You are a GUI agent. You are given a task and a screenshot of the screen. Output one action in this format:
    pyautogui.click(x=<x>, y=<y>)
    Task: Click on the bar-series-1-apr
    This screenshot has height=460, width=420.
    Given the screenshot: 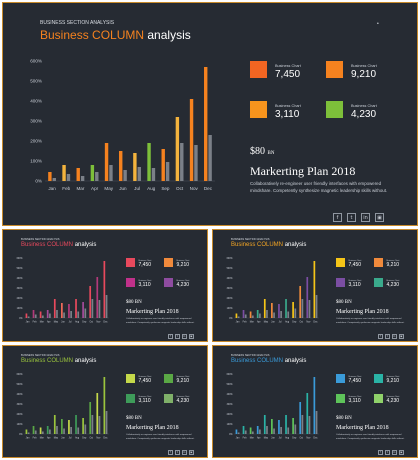 What is the action you would take?
    pyautogui.click(x=47, y=314)
    